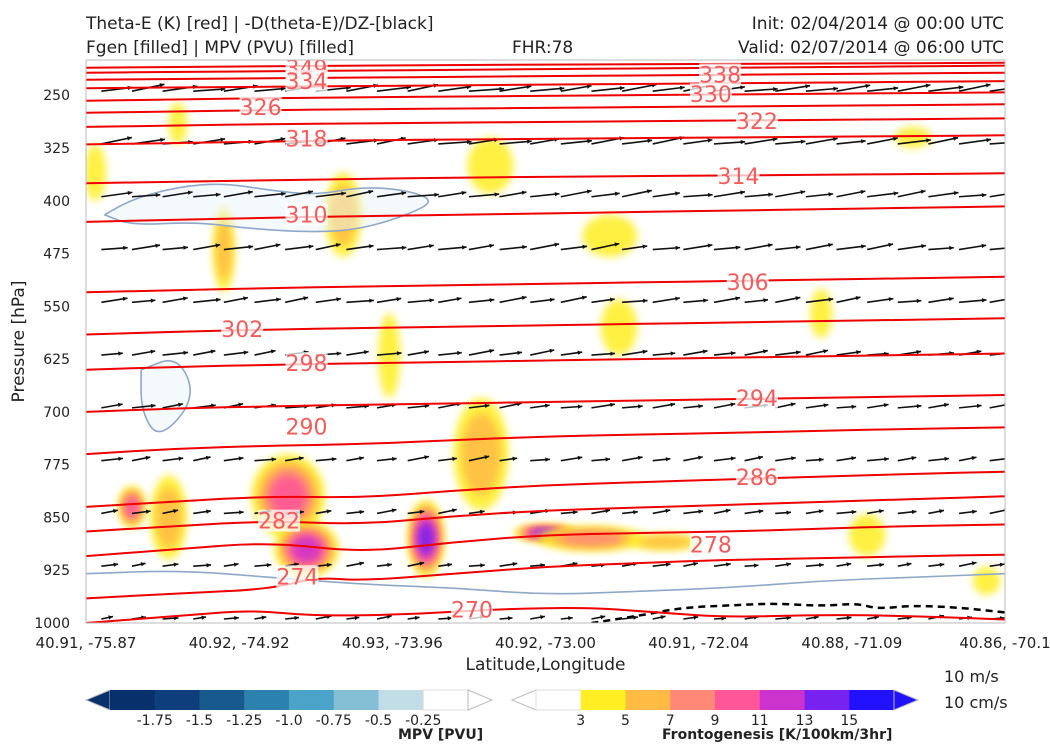  I want to click on vector-key-vertical: 10 cm/s, so click(976, 702).